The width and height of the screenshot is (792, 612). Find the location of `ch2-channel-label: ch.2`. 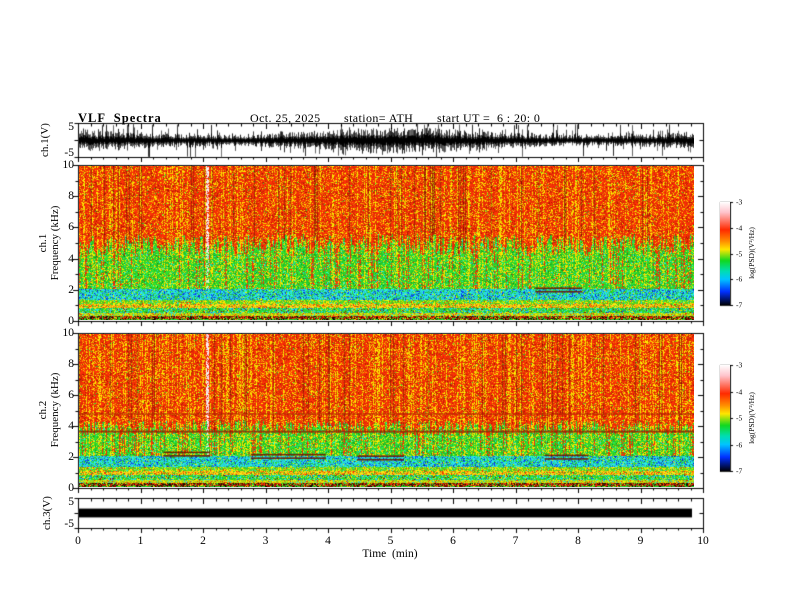

ch2-channel-label: ch.2 is located at coordinates (43, 410).